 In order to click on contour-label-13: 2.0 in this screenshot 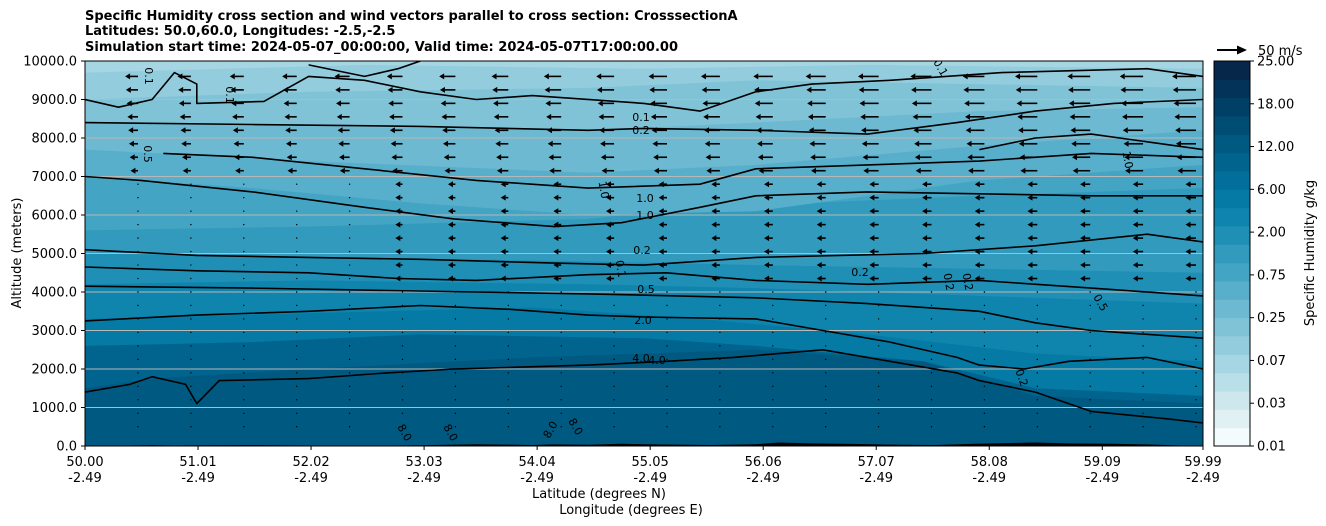, I will do `click(643, 320)`.